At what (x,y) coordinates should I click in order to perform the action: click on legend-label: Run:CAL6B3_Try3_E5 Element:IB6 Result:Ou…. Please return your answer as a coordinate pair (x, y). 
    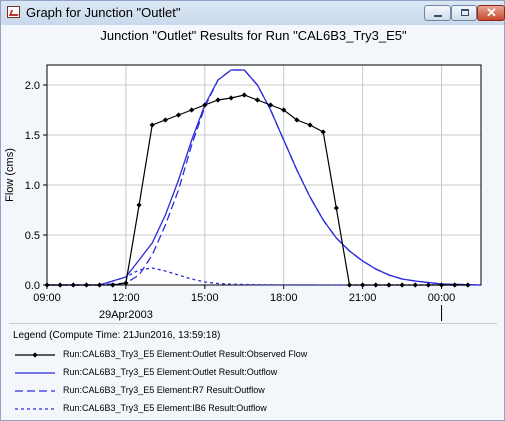
    Looking at the image, I should click on (165, 408).